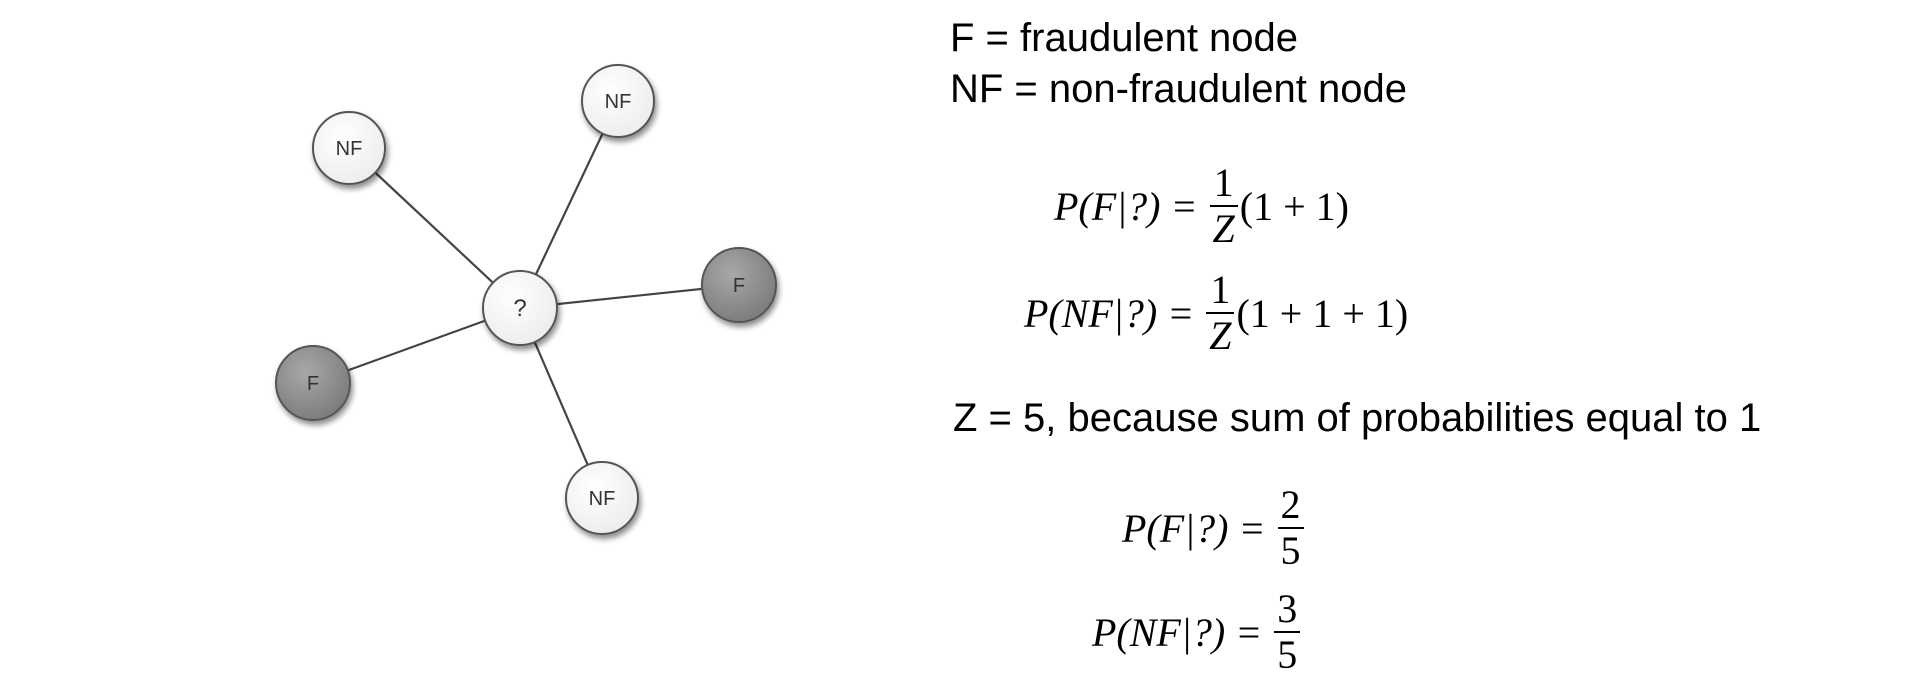  I want to click on equation-pf-result: P(F|?) = 2 5, so click(1214, 528).